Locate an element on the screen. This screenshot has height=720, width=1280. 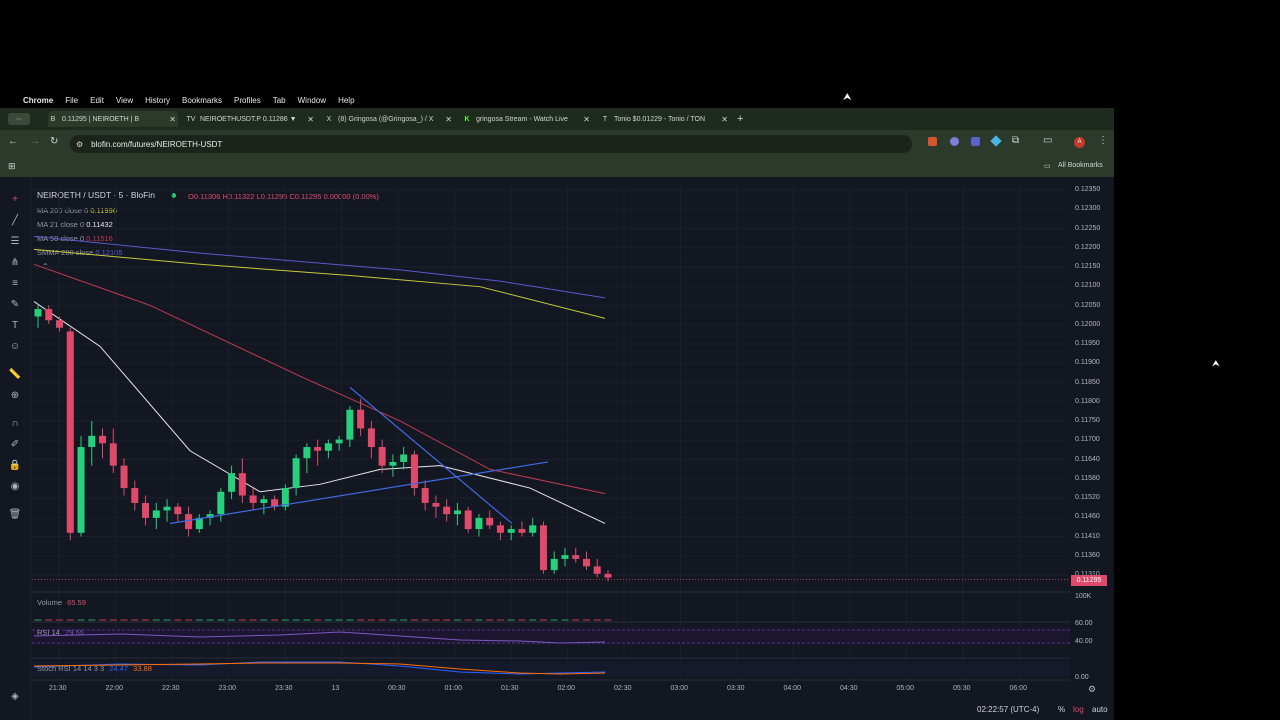
menu-tab: Tab is located at coordinates (279, 100).